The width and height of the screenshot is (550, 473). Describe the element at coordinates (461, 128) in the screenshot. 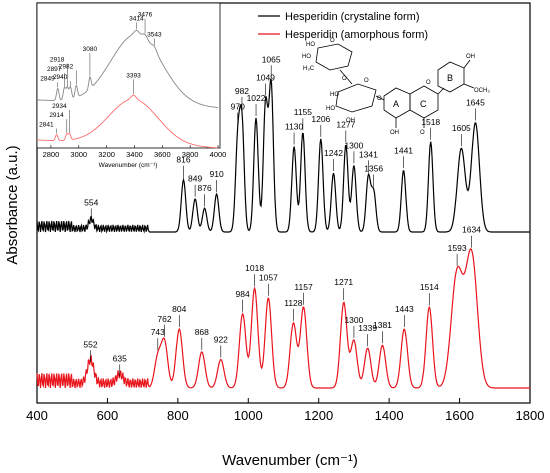

I see `peak-label: 1605` at that location.